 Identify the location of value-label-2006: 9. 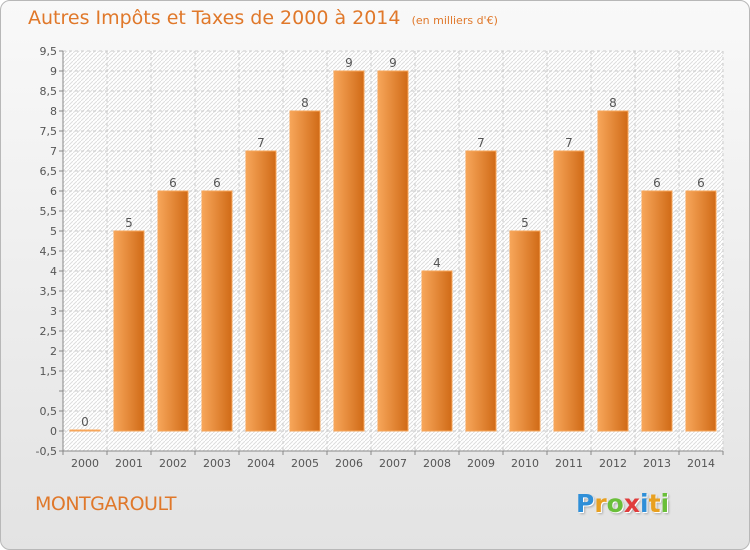
(349, 63).